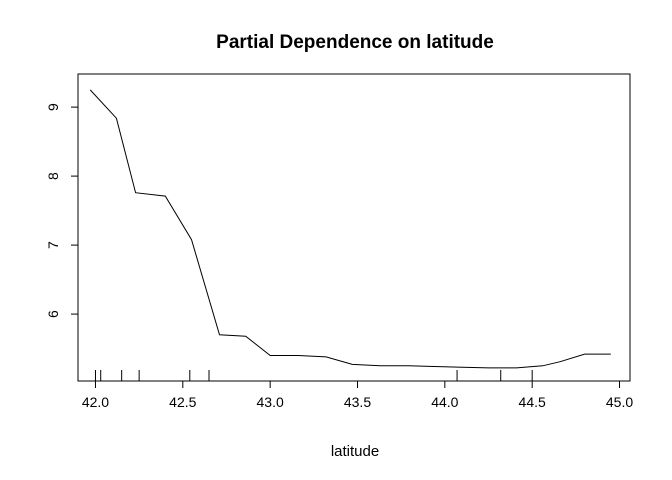 The height and width of the screenshot is (480, 672). What do you see at coordinates (532, 402) in the screenshot?
I see `x-tick-label: 44.5` at bounding box center [532, 402].